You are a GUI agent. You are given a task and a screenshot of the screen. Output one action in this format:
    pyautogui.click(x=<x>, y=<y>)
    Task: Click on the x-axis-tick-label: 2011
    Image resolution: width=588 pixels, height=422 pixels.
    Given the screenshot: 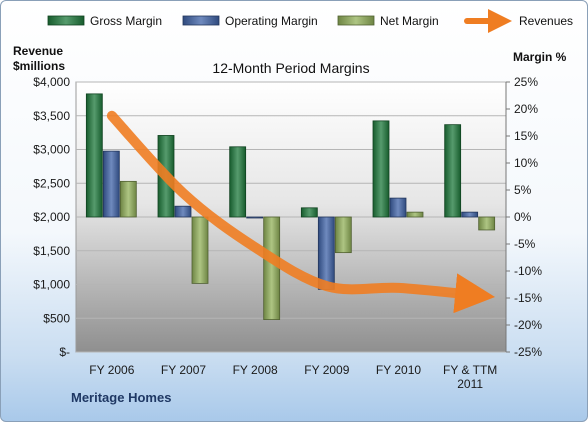 What is the action you would take?
    pyautogui.click(x=470, y=384)
    